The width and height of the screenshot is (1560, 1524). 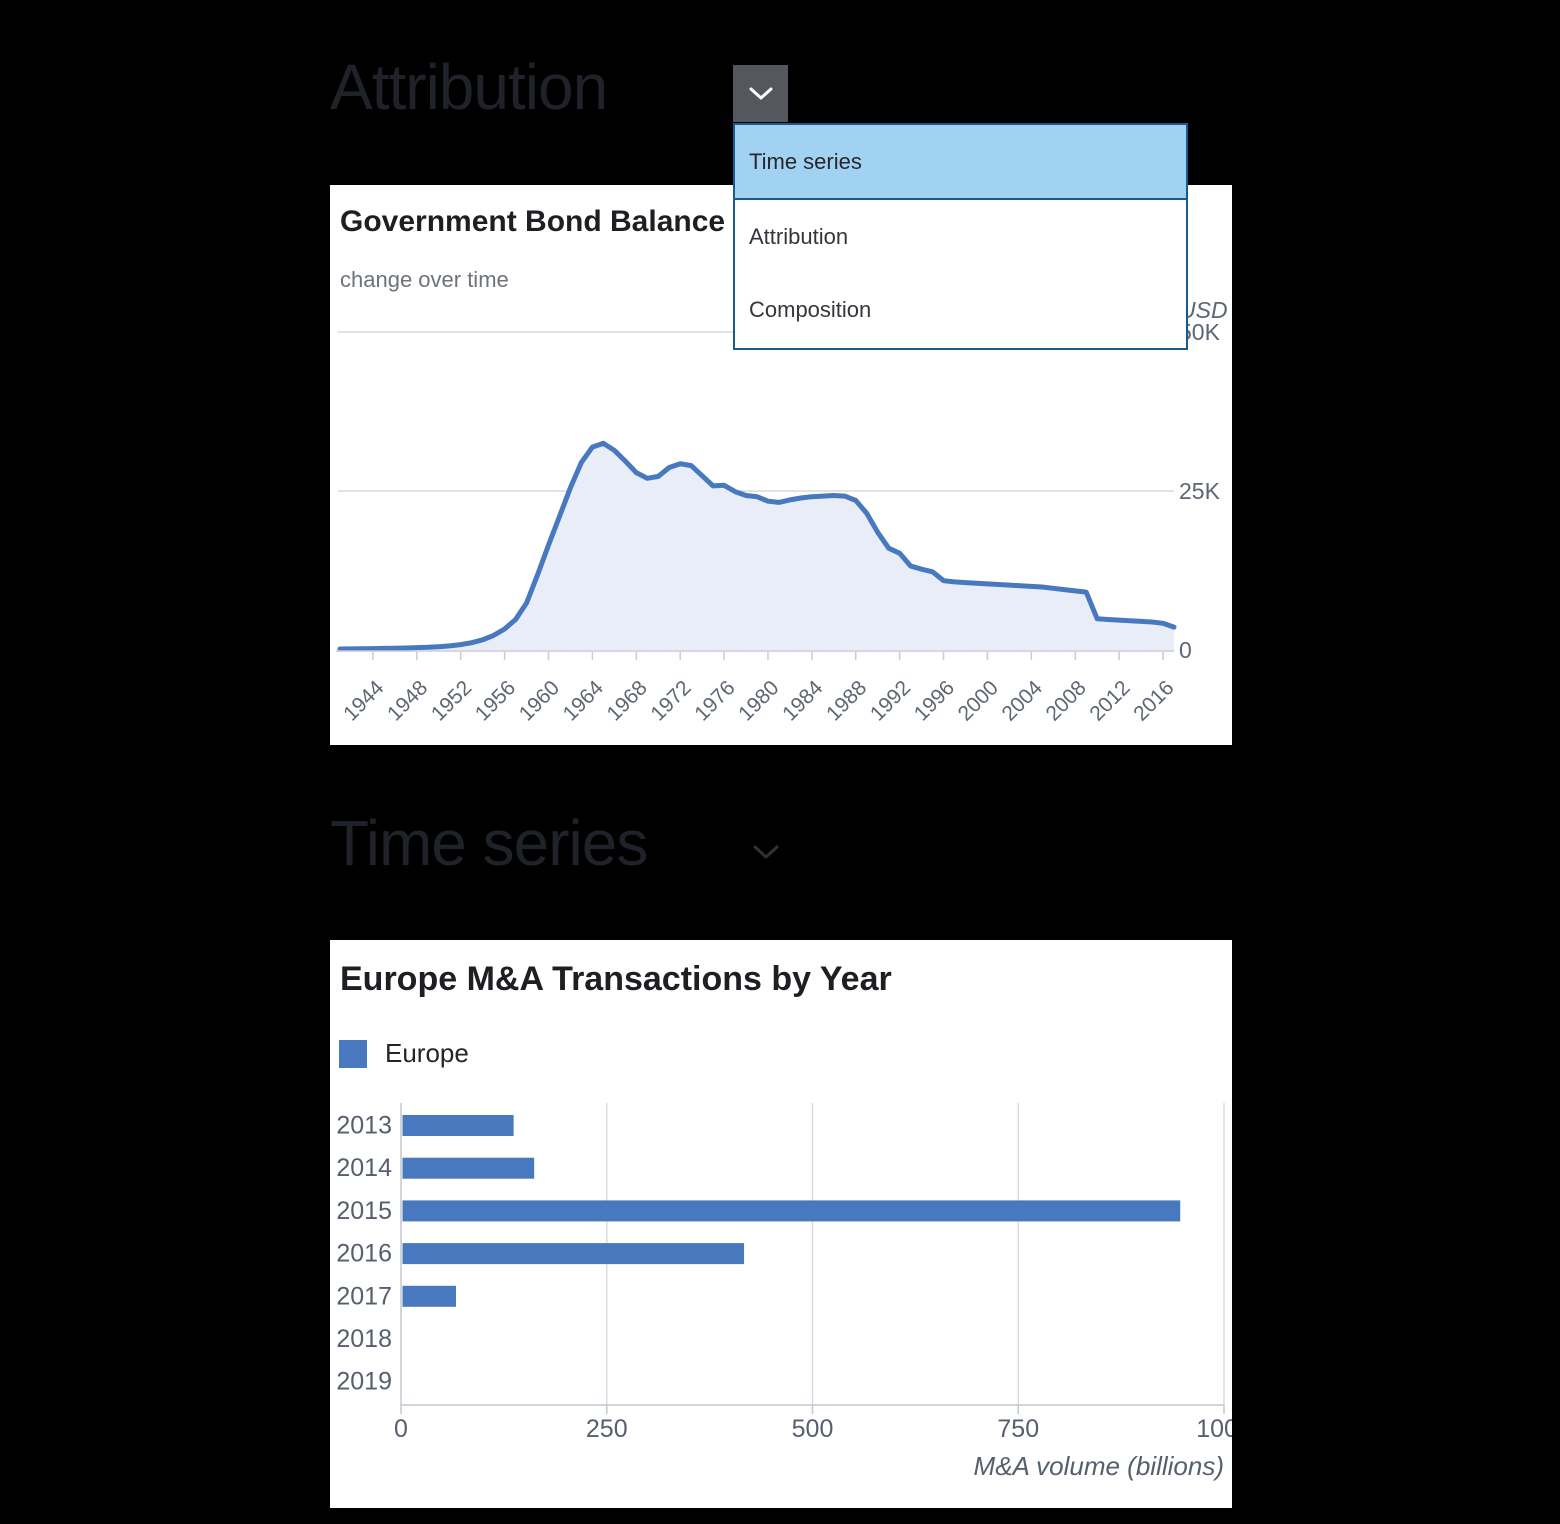 What do you see at coordinates (364, 1296) in the screenshot?
I see `y-category-label-2017: 2017` at bounding box center [364, 1296].